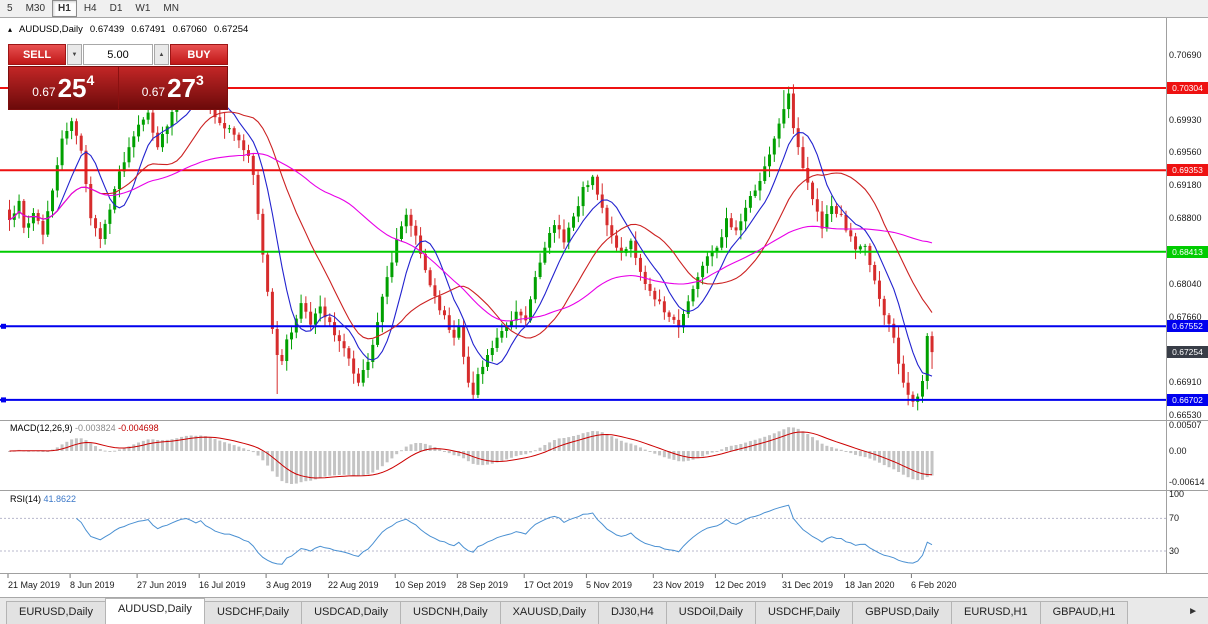 The height and width of the screenshot is (624, 1208). What do you see at coordinates (1187, 326) in the screenshot?
I see `price-line-tag: 0.67552` at bounding box center [1187, 326].